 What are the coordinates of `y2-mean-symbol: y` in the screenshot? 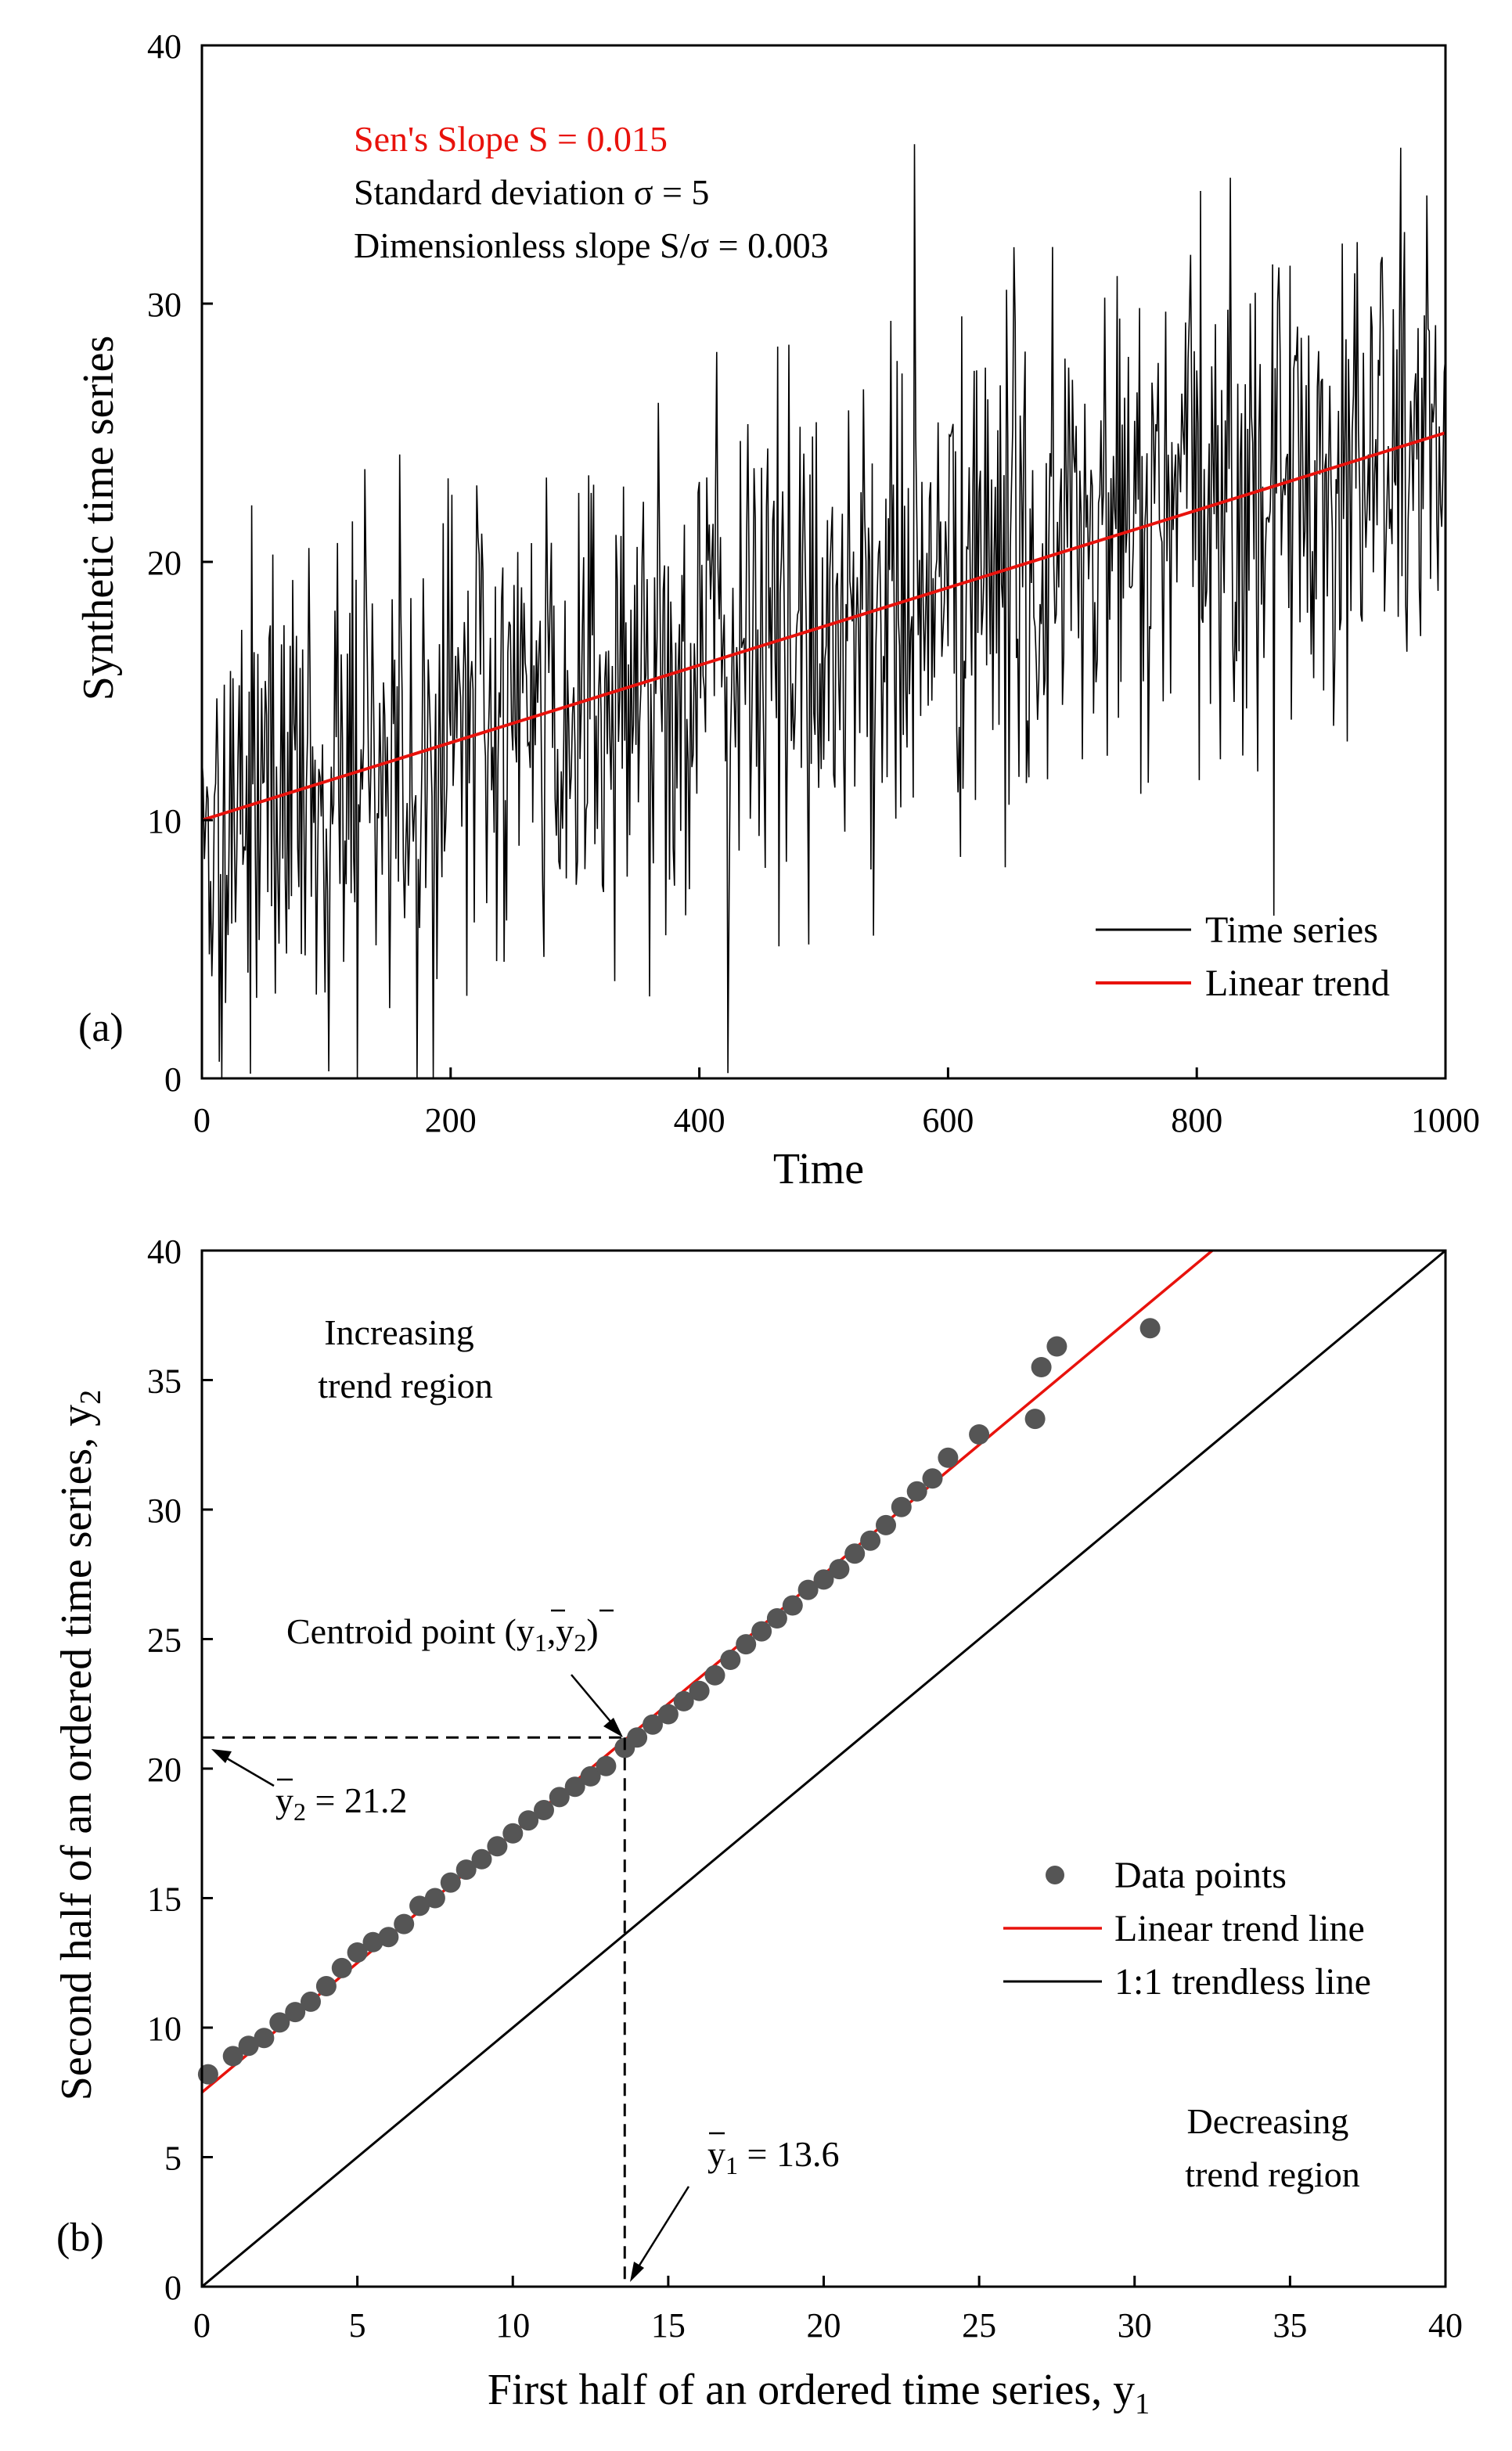 It's located at (284, 1800).